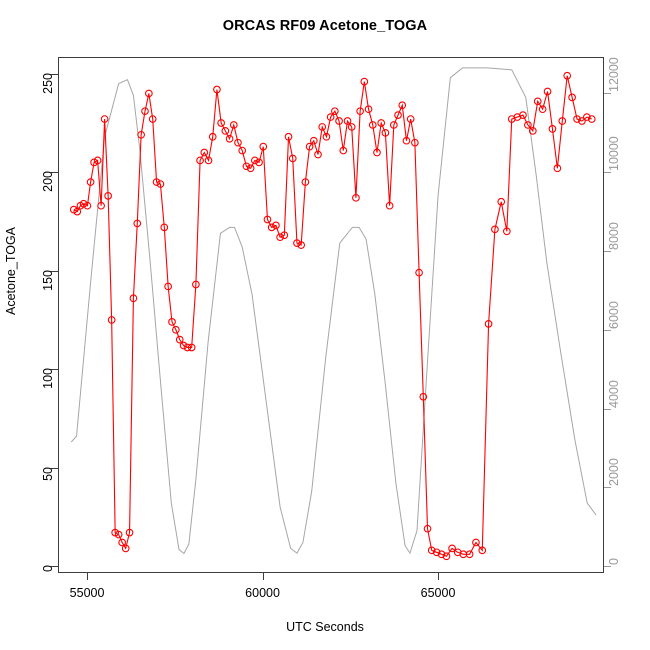 The image size is (650, 650). I want to click on y-axis-tick-label: 100, so click(48, 379).